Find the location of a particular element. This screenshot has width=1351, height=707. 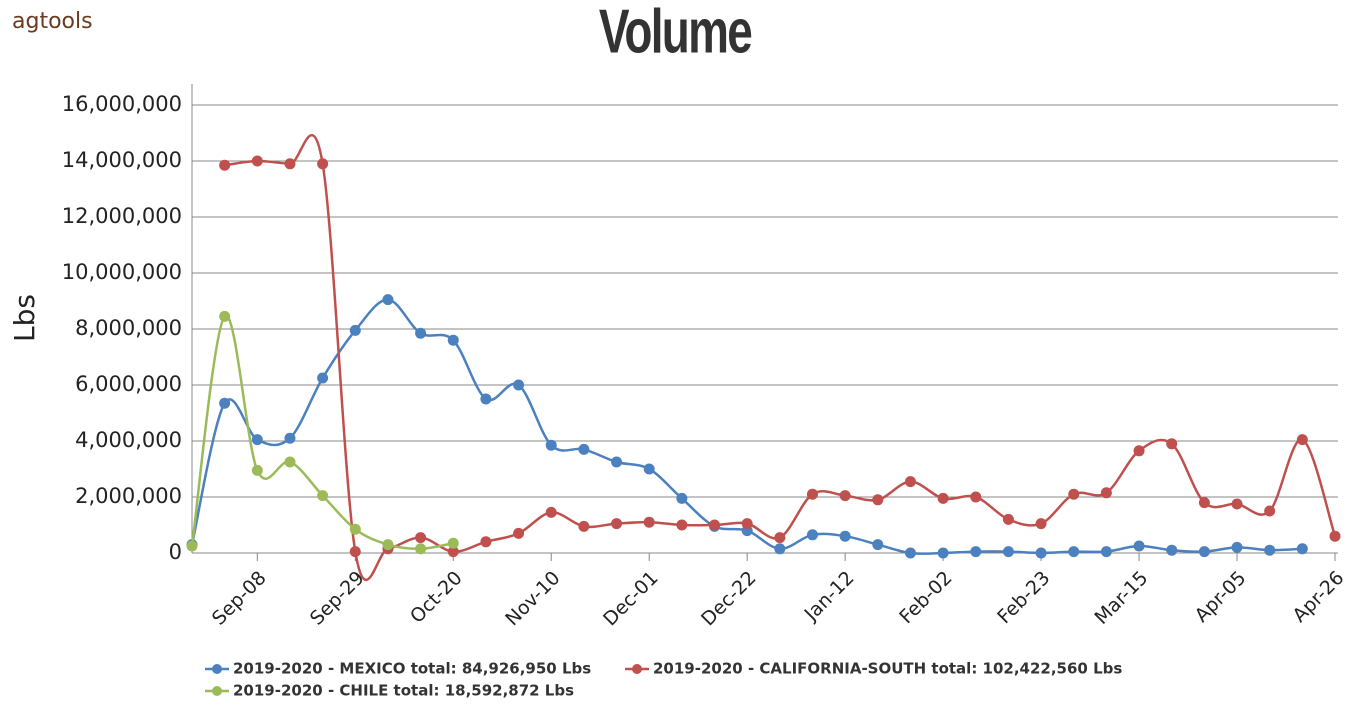

legend-label: 2019-2020 - MEXICO total: 84,926,950 Lbs is located at coordinates (412, 669).